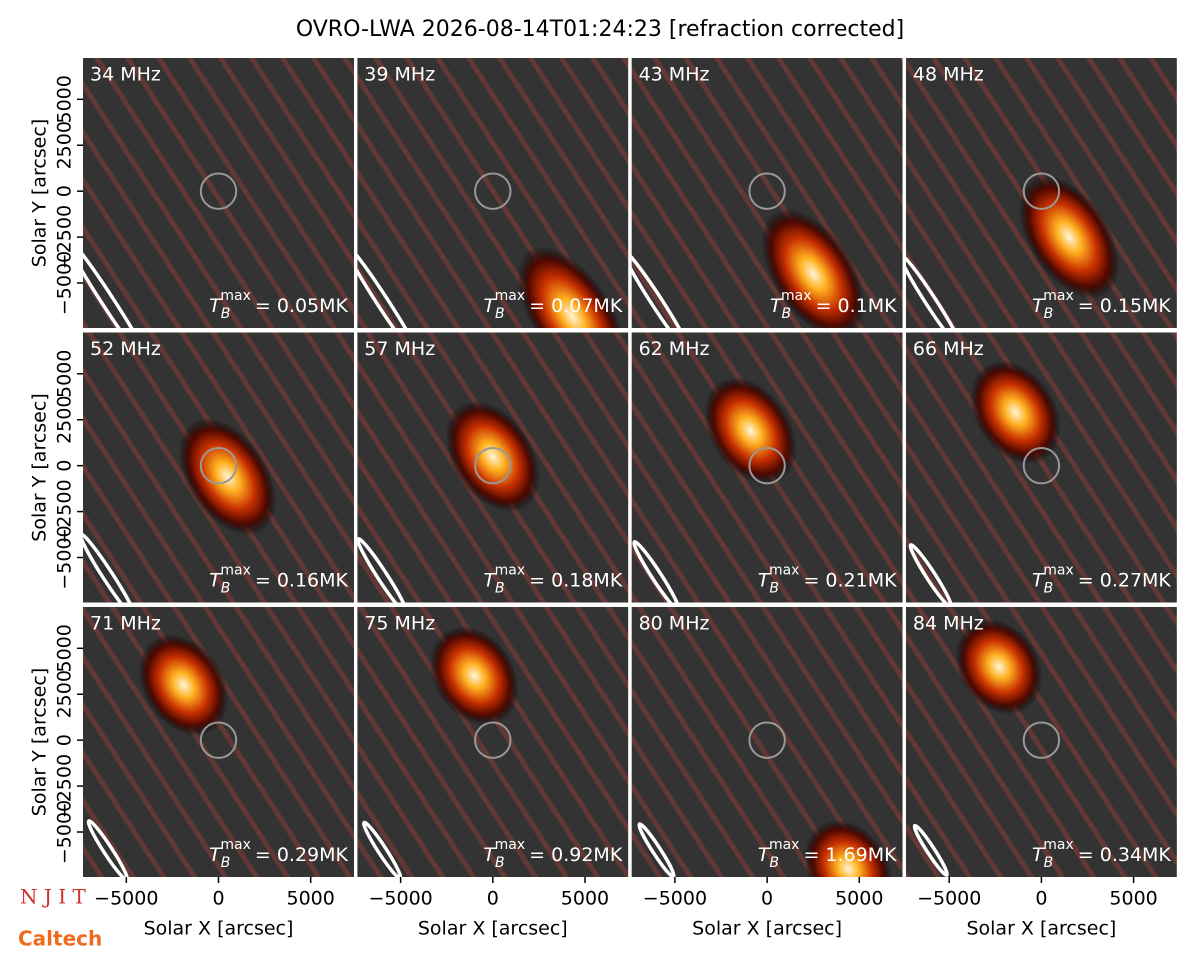  I want to click on tb-value: = 0.92MK, so click(576, 855).